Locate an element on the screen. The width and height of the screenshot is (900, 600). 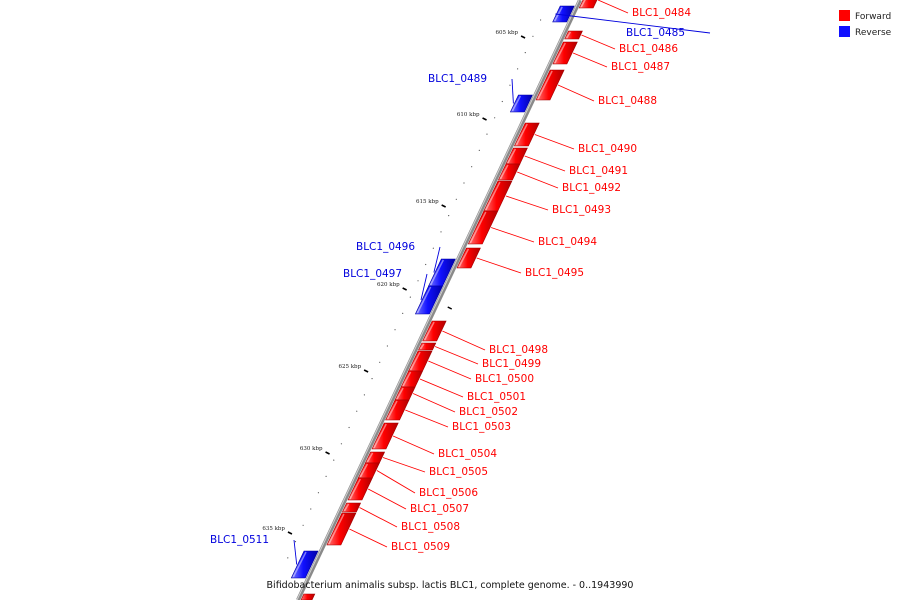
scale-tick: 635 kbp is located at coordinates (277, 530).